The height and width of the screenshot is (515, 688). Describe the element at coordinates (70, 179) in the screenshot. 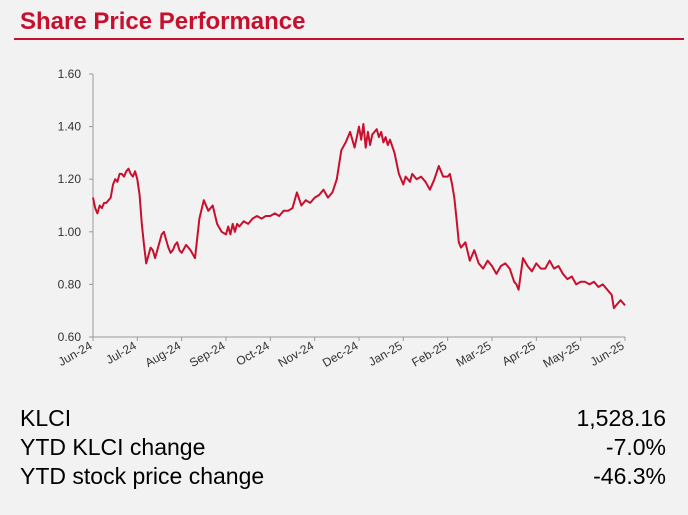

I see `y-tick-label: 1.20` at that location.